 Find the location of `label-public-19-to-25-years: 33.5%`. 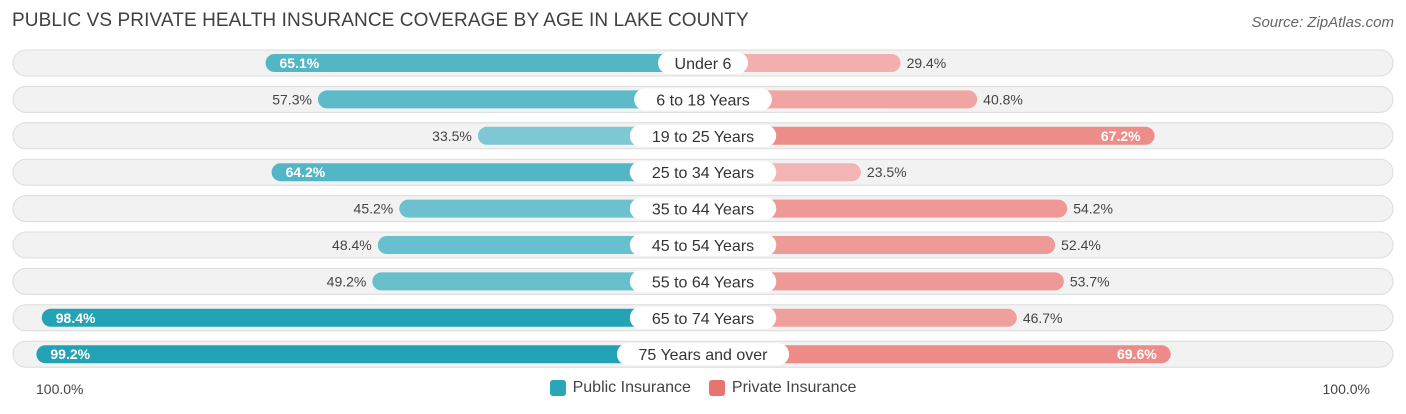

label-public-19-to-25-years: 33.5% is located at coordinates (452, 136).